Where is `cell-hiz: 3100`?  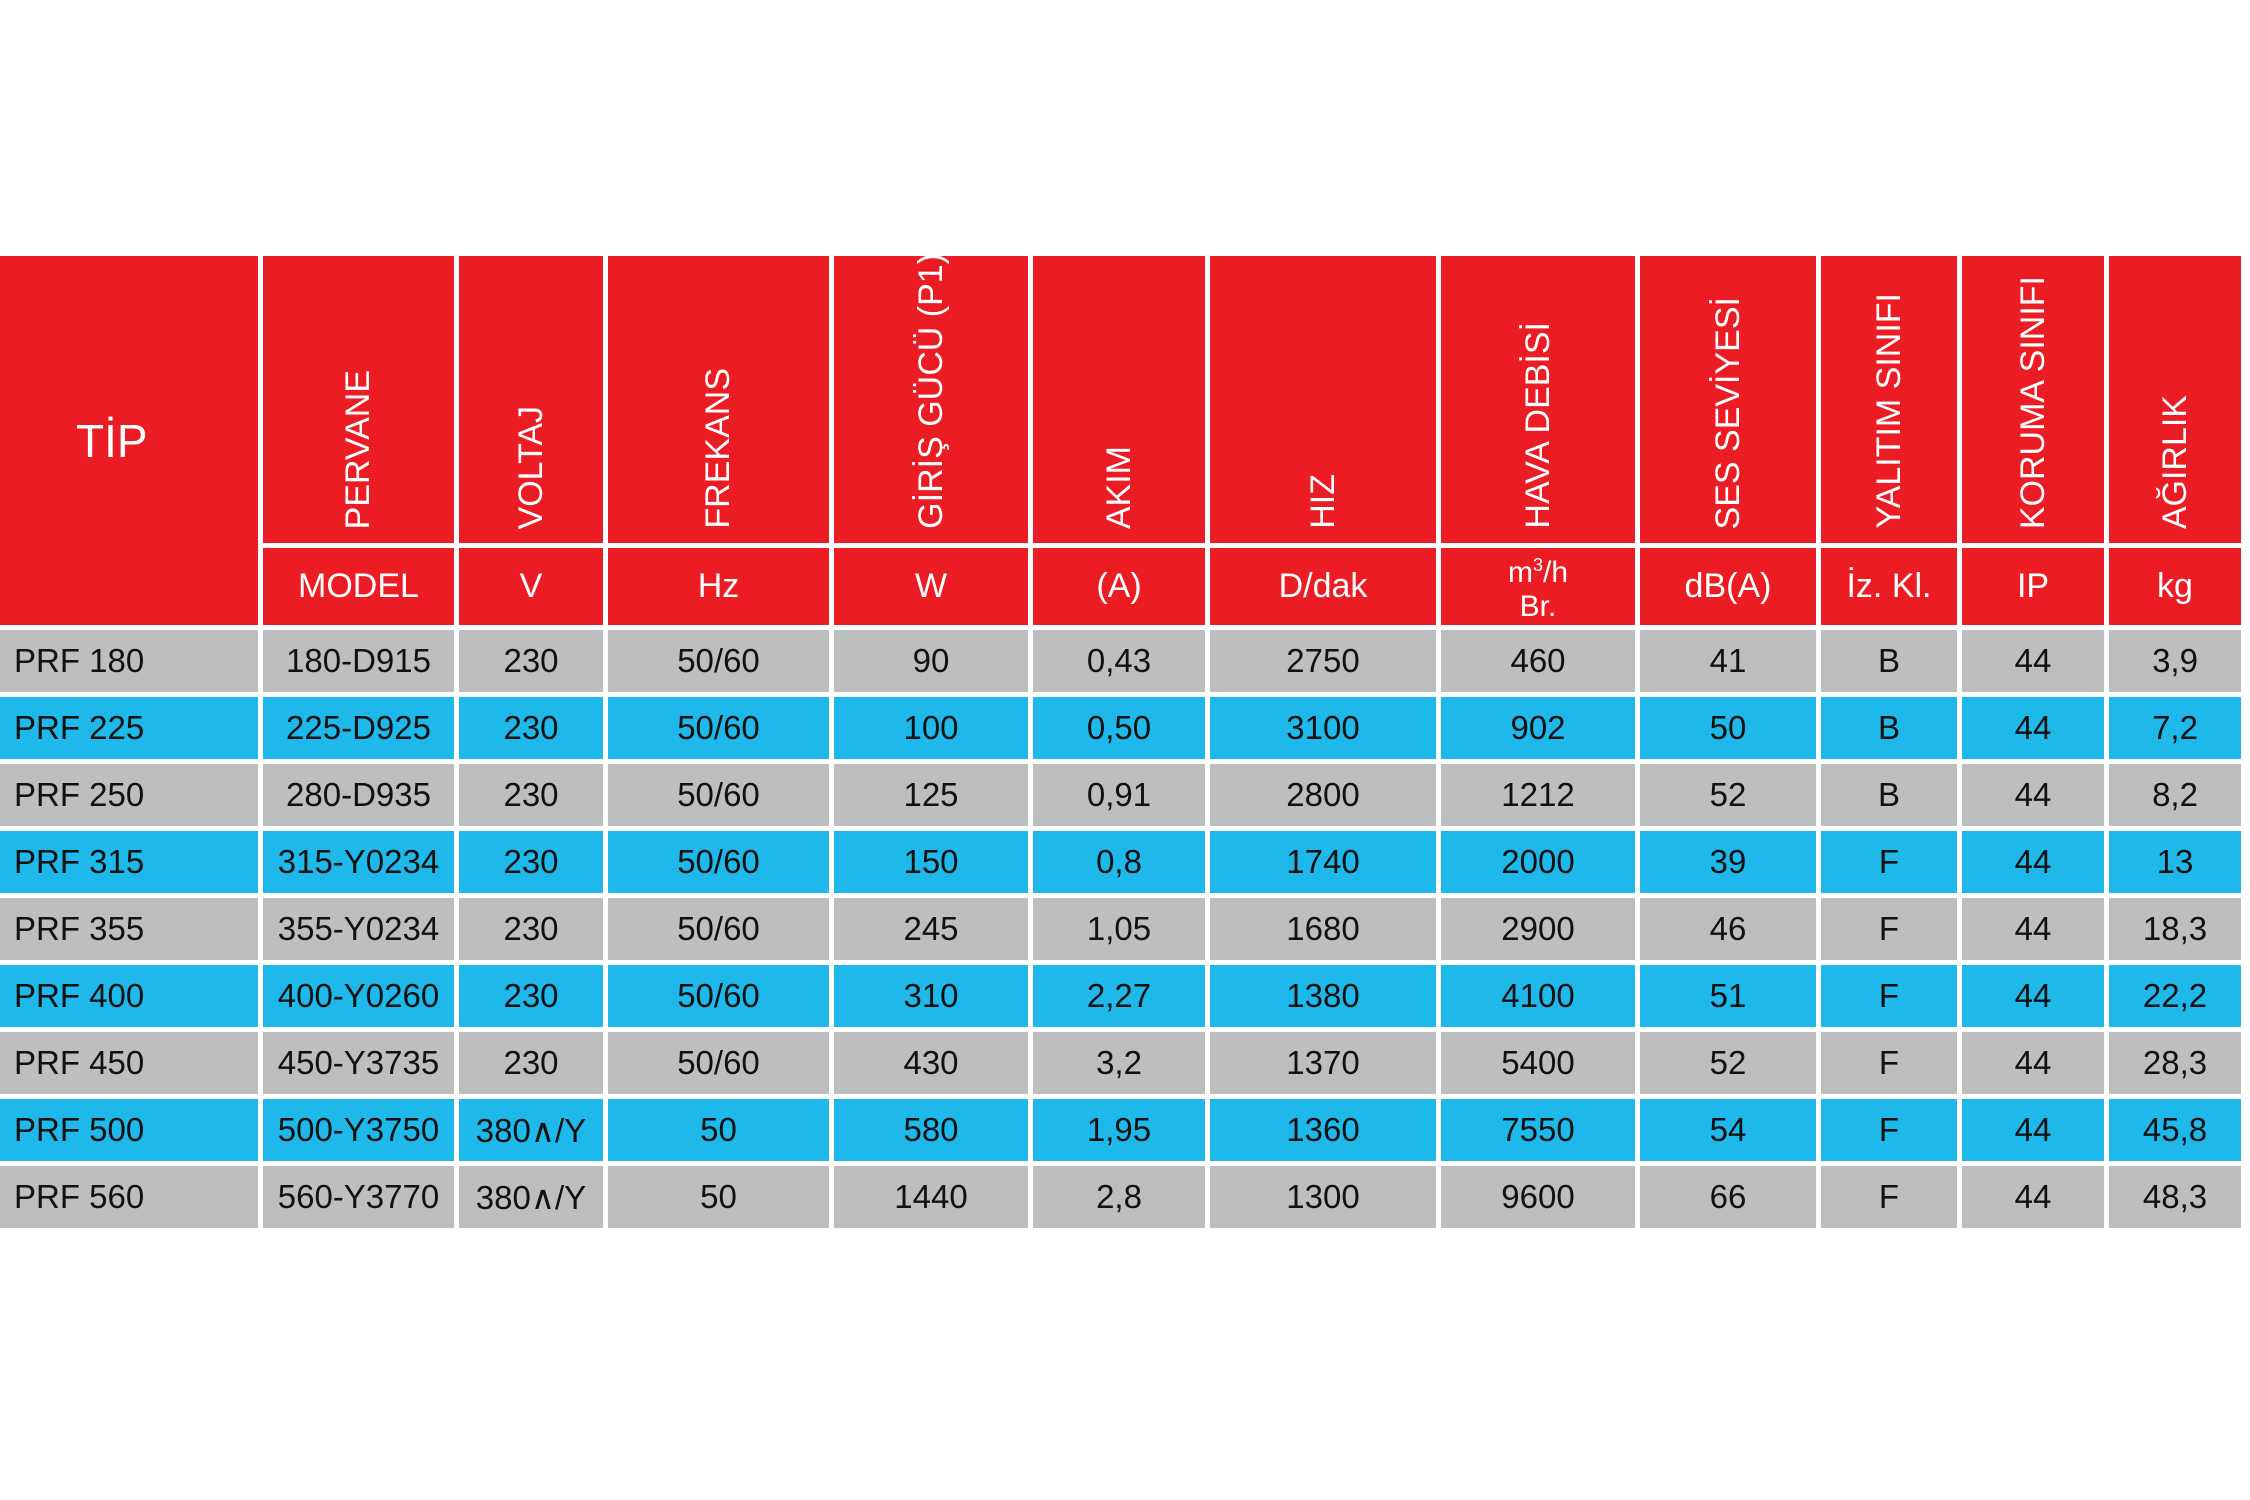 cell-hiz: 3100 is located at coordinates (1323, 728).